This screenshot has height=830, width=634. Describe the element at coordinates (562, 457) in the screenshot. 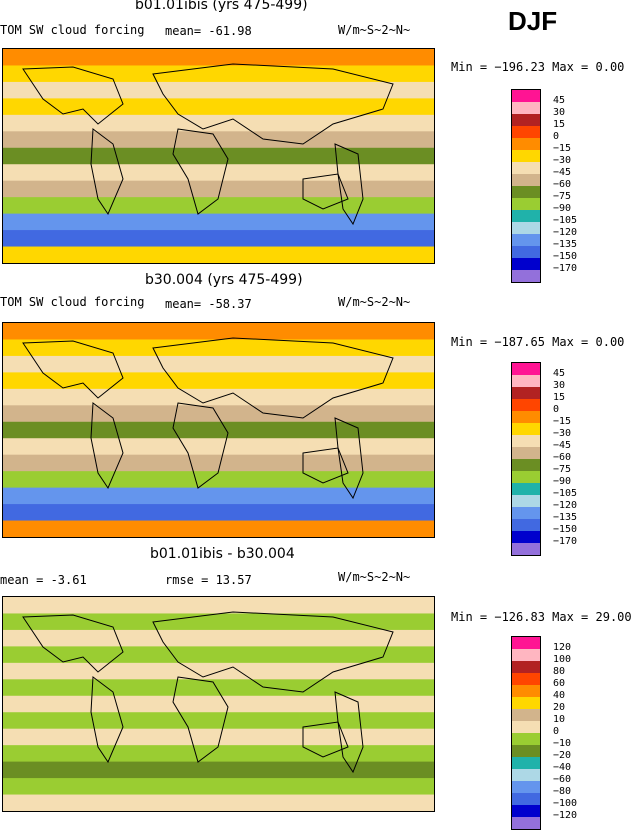

I see `colorbar-tick-label: −60` at that location.